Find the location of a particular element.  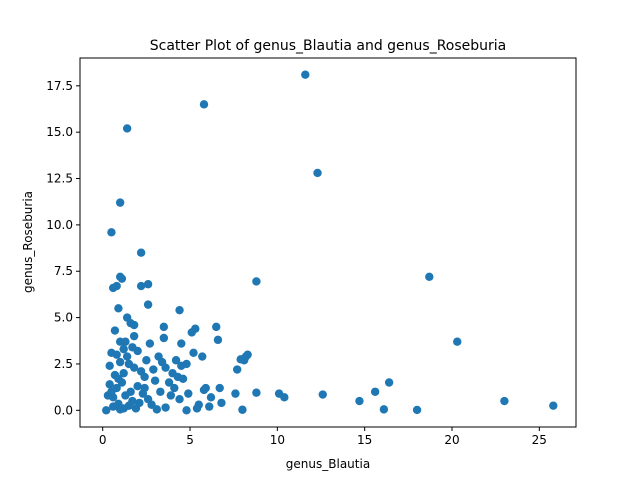

x-tick-label: 20 is located at coordinates (451, 440).